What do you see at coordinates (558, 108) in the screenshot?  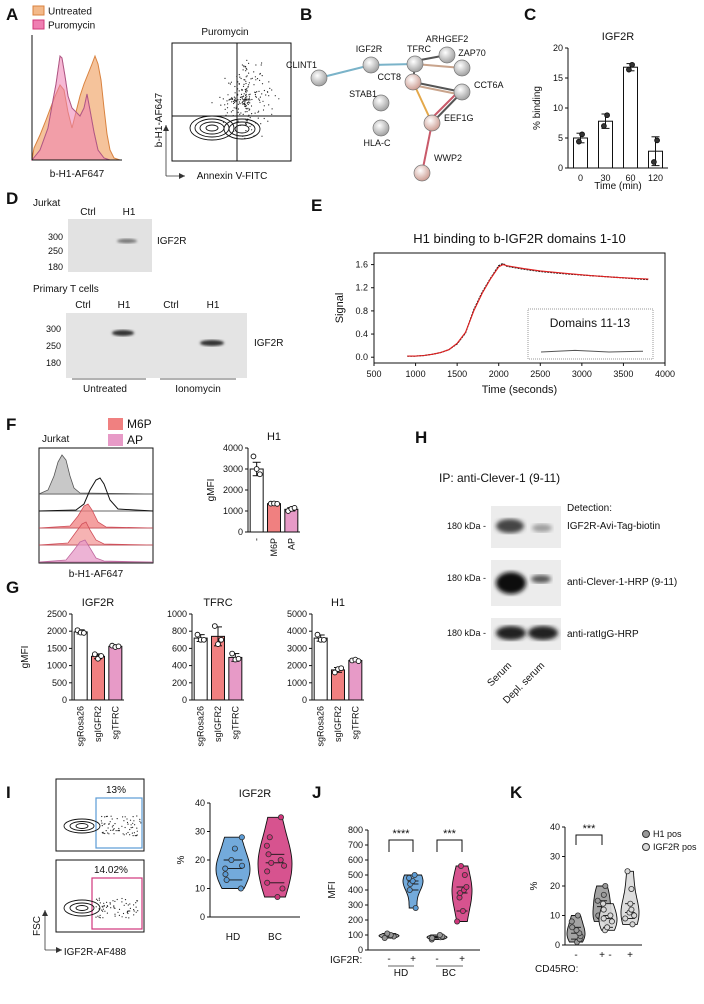 I see `C-ytick-label-2: 10` at bounding box center [558, 108].